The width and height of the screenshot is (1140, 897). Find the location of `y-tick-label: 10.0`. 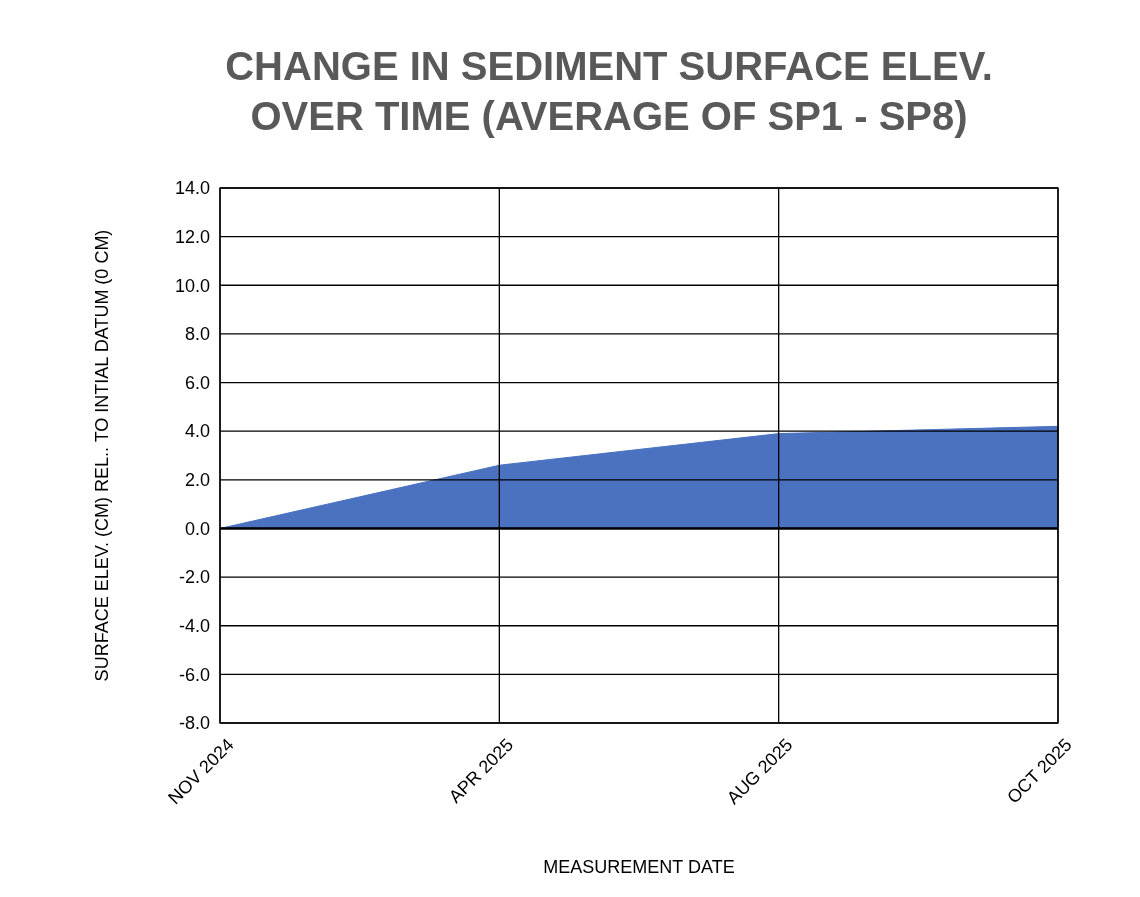

y-tick-label: 10.0 is located at coordinates (192, 285).